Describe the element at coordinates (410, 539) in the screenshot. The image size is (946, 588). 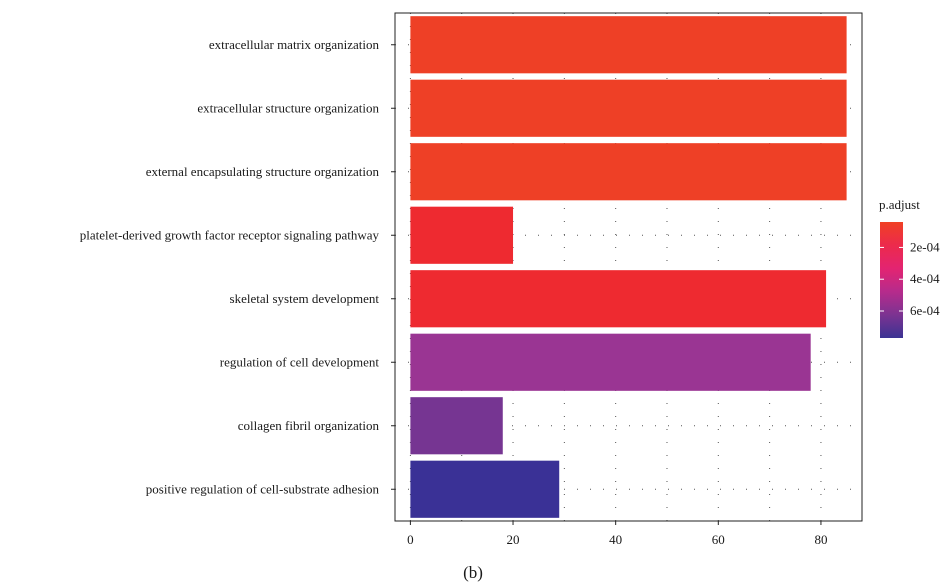
I see `x-tick-label: 0` at that location.